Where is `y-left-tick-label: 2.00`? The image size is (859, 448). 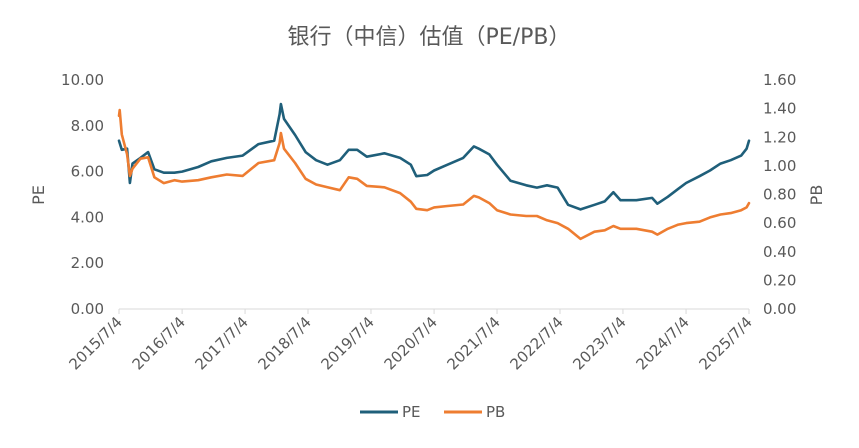 y-left-tick-label: 2.00 is located at coordinates (87, 263).